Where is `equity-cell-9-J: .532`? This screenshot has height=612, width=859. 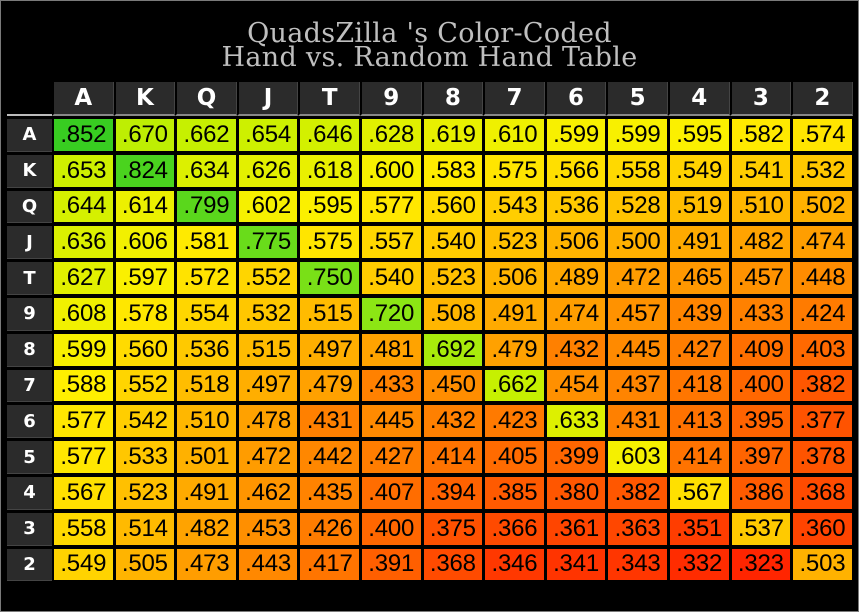
equity-cell-9-J: .532 is located at coordinates (267, 312).